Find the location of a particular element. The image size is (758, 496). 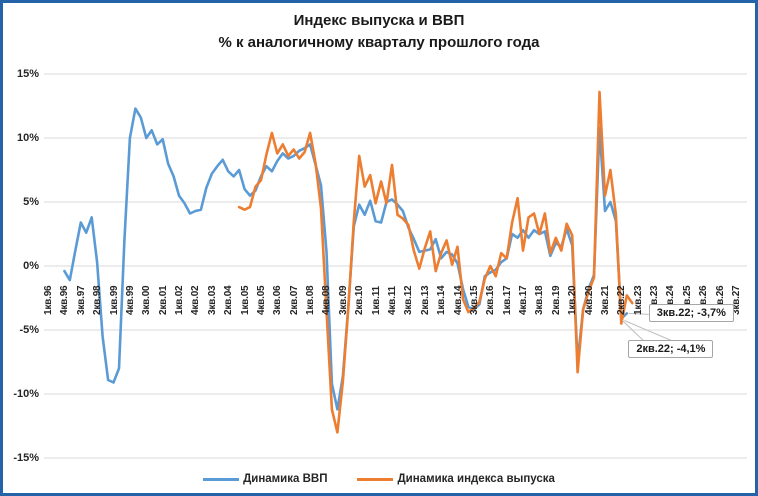

x-axis-label: 3кв.97 is located at coordinates (81, 300).